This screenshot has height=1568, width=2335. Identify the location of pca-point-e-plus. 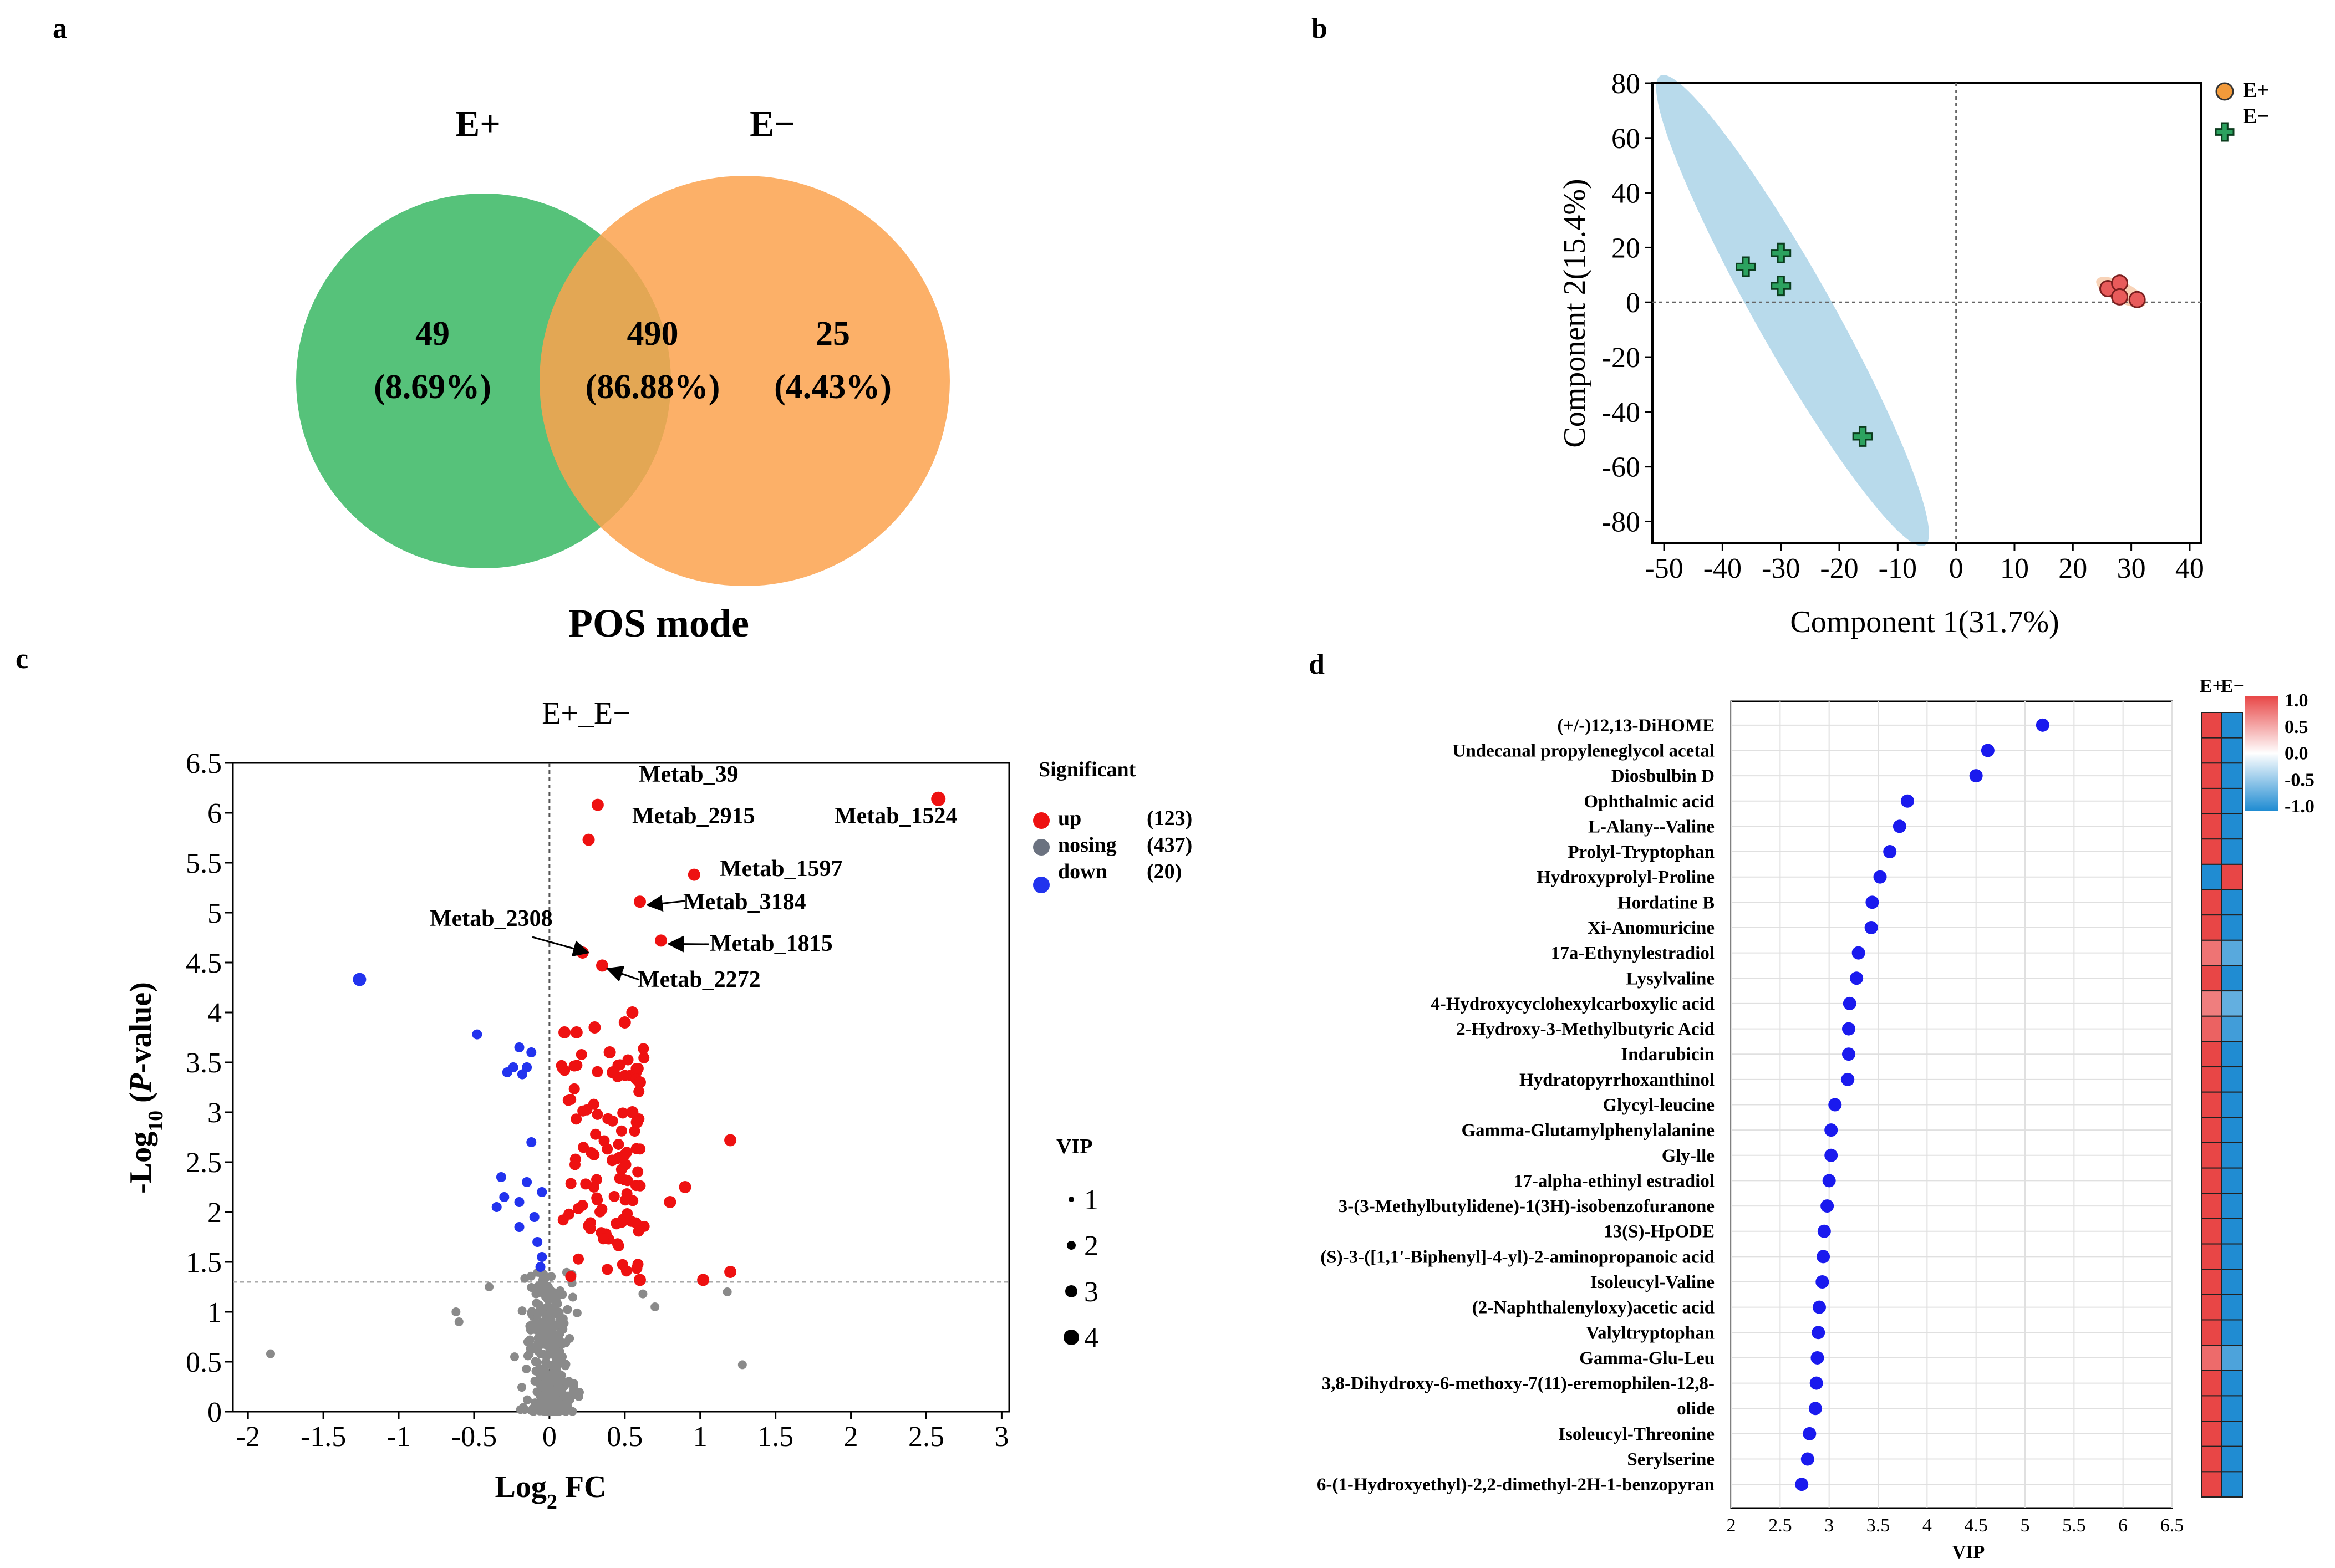
(2137, 300).